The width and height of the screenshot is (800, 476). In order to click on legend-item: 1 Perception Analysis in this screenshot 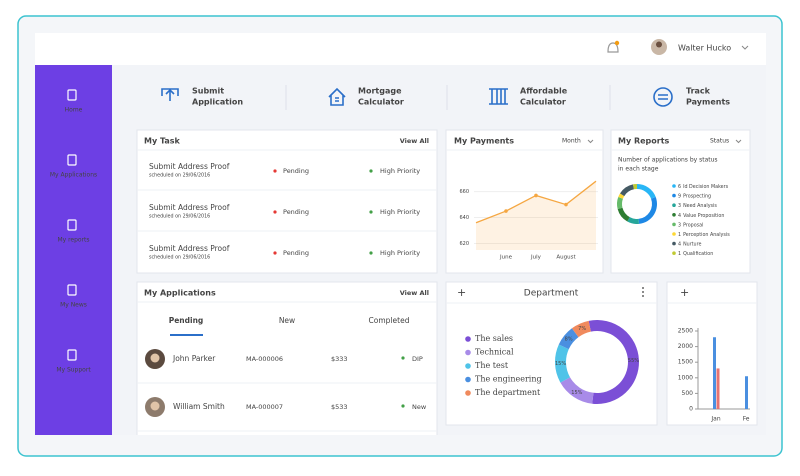, I will do `click(704, 235)`.